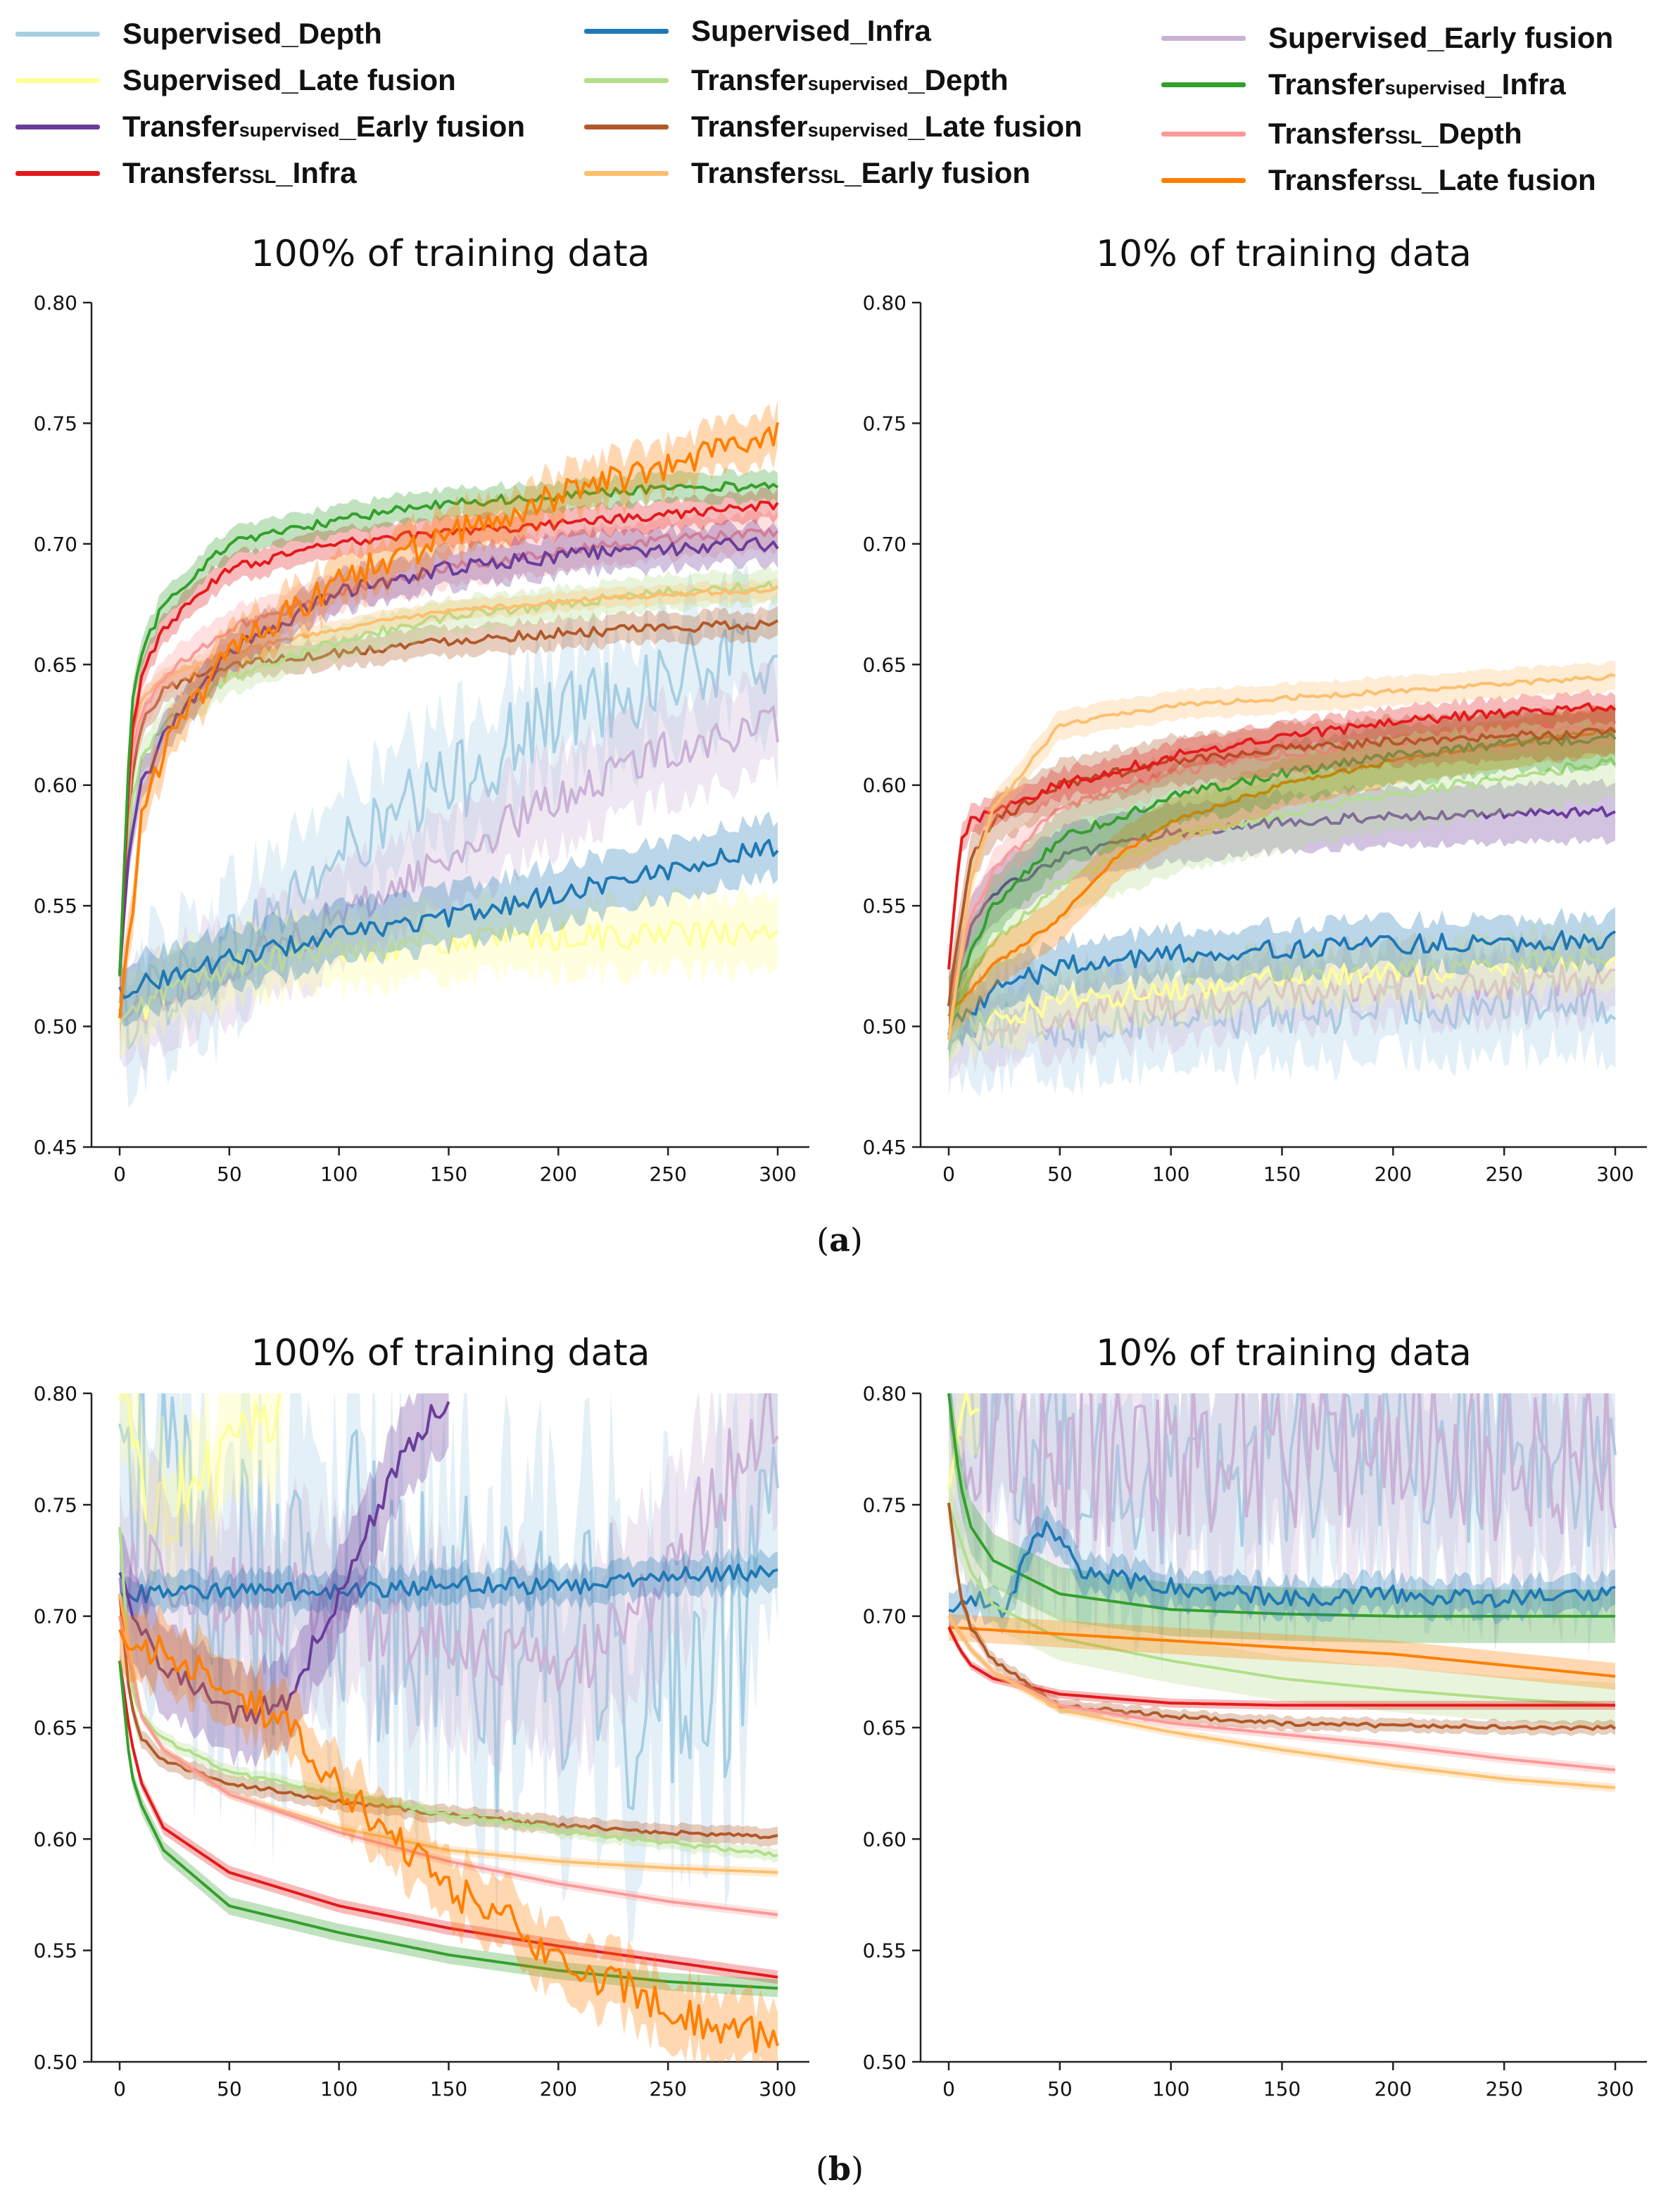 This screenshot has height=2204, width=1680. What do you see at coordinates (1432, 179) in the screenshot?
I see `legend-label: TransferSSL_Late fusion` at bounding box center [1432, 179].